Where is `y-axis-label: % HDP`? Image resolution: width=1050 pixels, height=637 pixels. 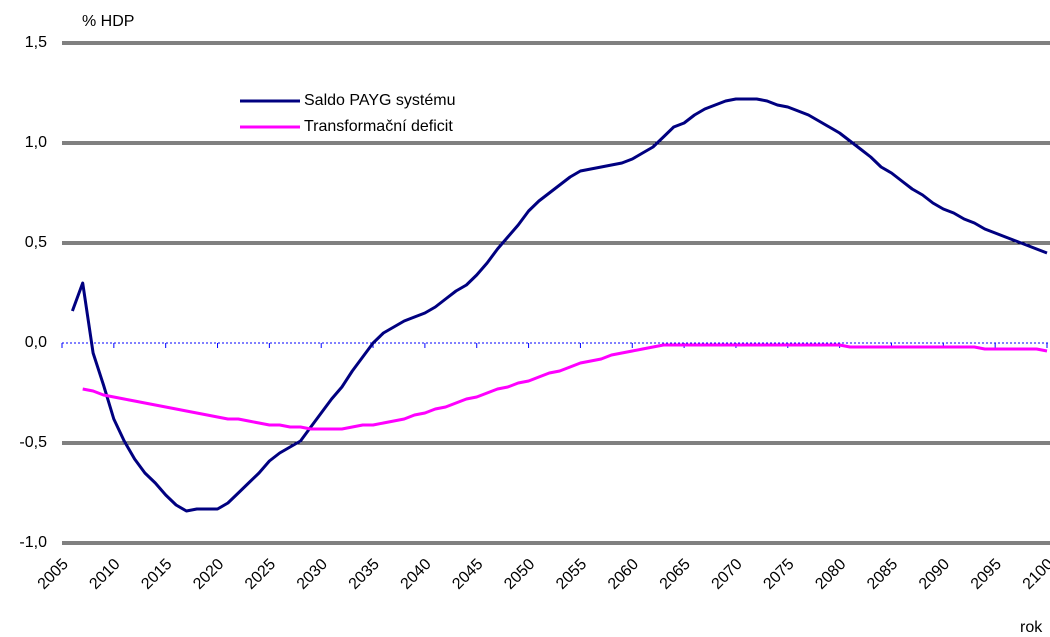 y-axis-label: % HDP is located at coordinates (108, 21).